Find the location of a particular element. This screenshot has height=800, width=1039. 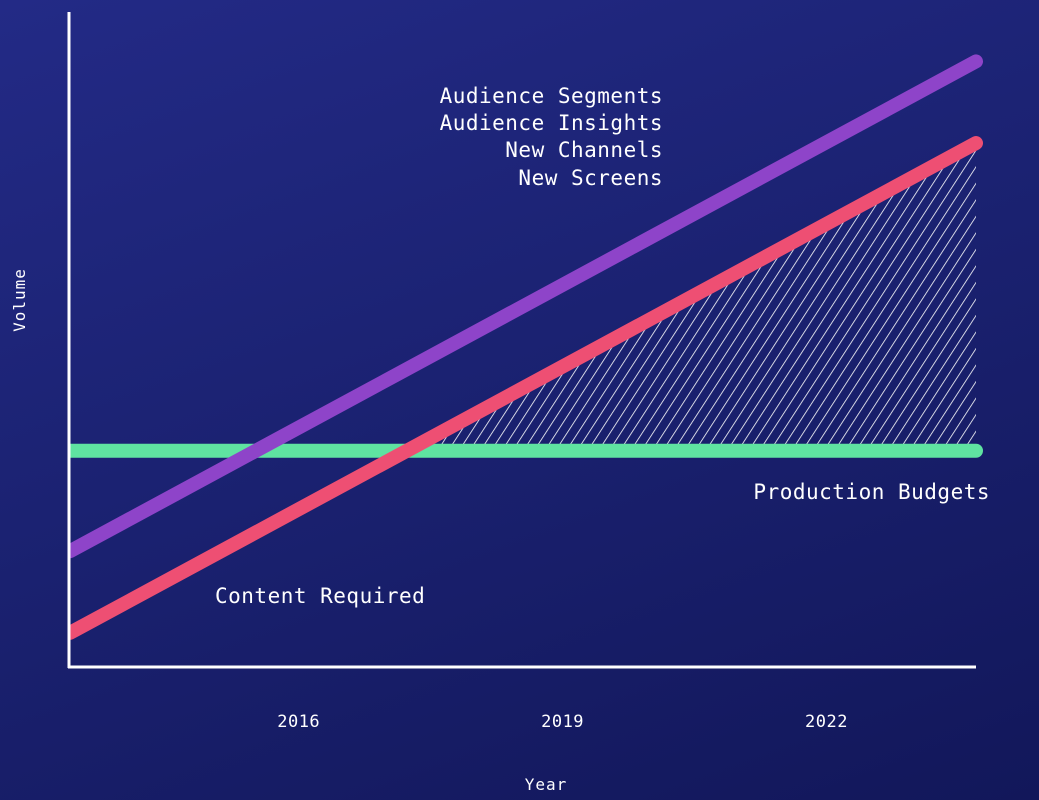

x-tick-label-2019: 2019 is located at coordinates (562, 722).